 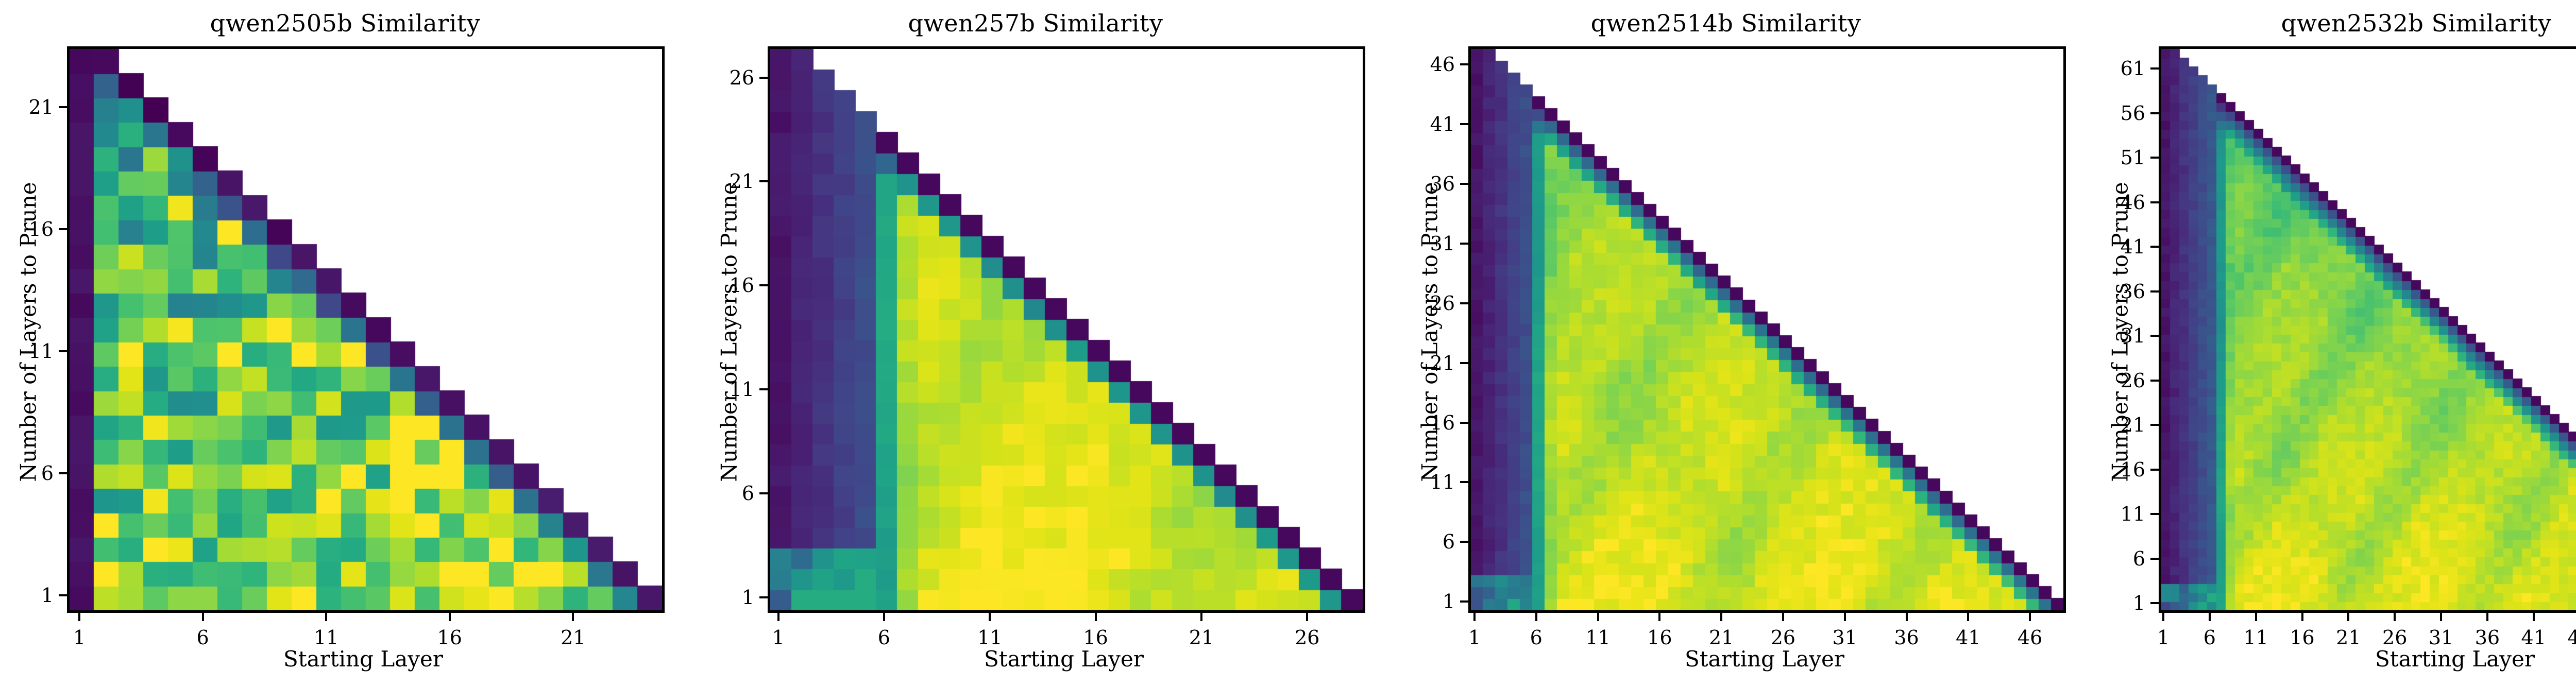 What do you see at coordinates (1726, 23) in the screenshot?
I see `panel-title-2: qwen2514b Similarity` at bounding box center [1726, 23].